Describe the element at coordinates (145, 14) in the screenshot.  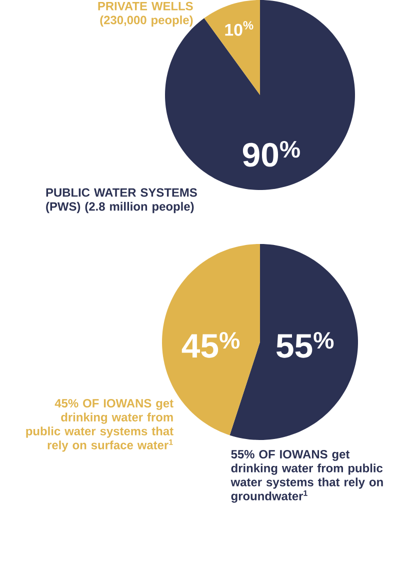
I see `slice-label: PRIVATE WELLS (230,000 people)` at that location.